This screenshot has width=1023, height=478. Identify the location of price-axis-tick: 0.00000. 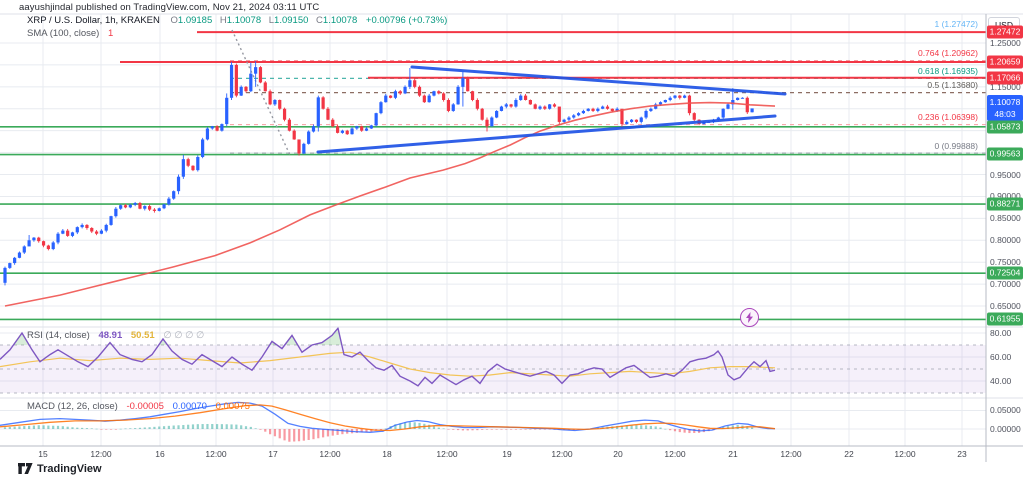
(1005, 429).